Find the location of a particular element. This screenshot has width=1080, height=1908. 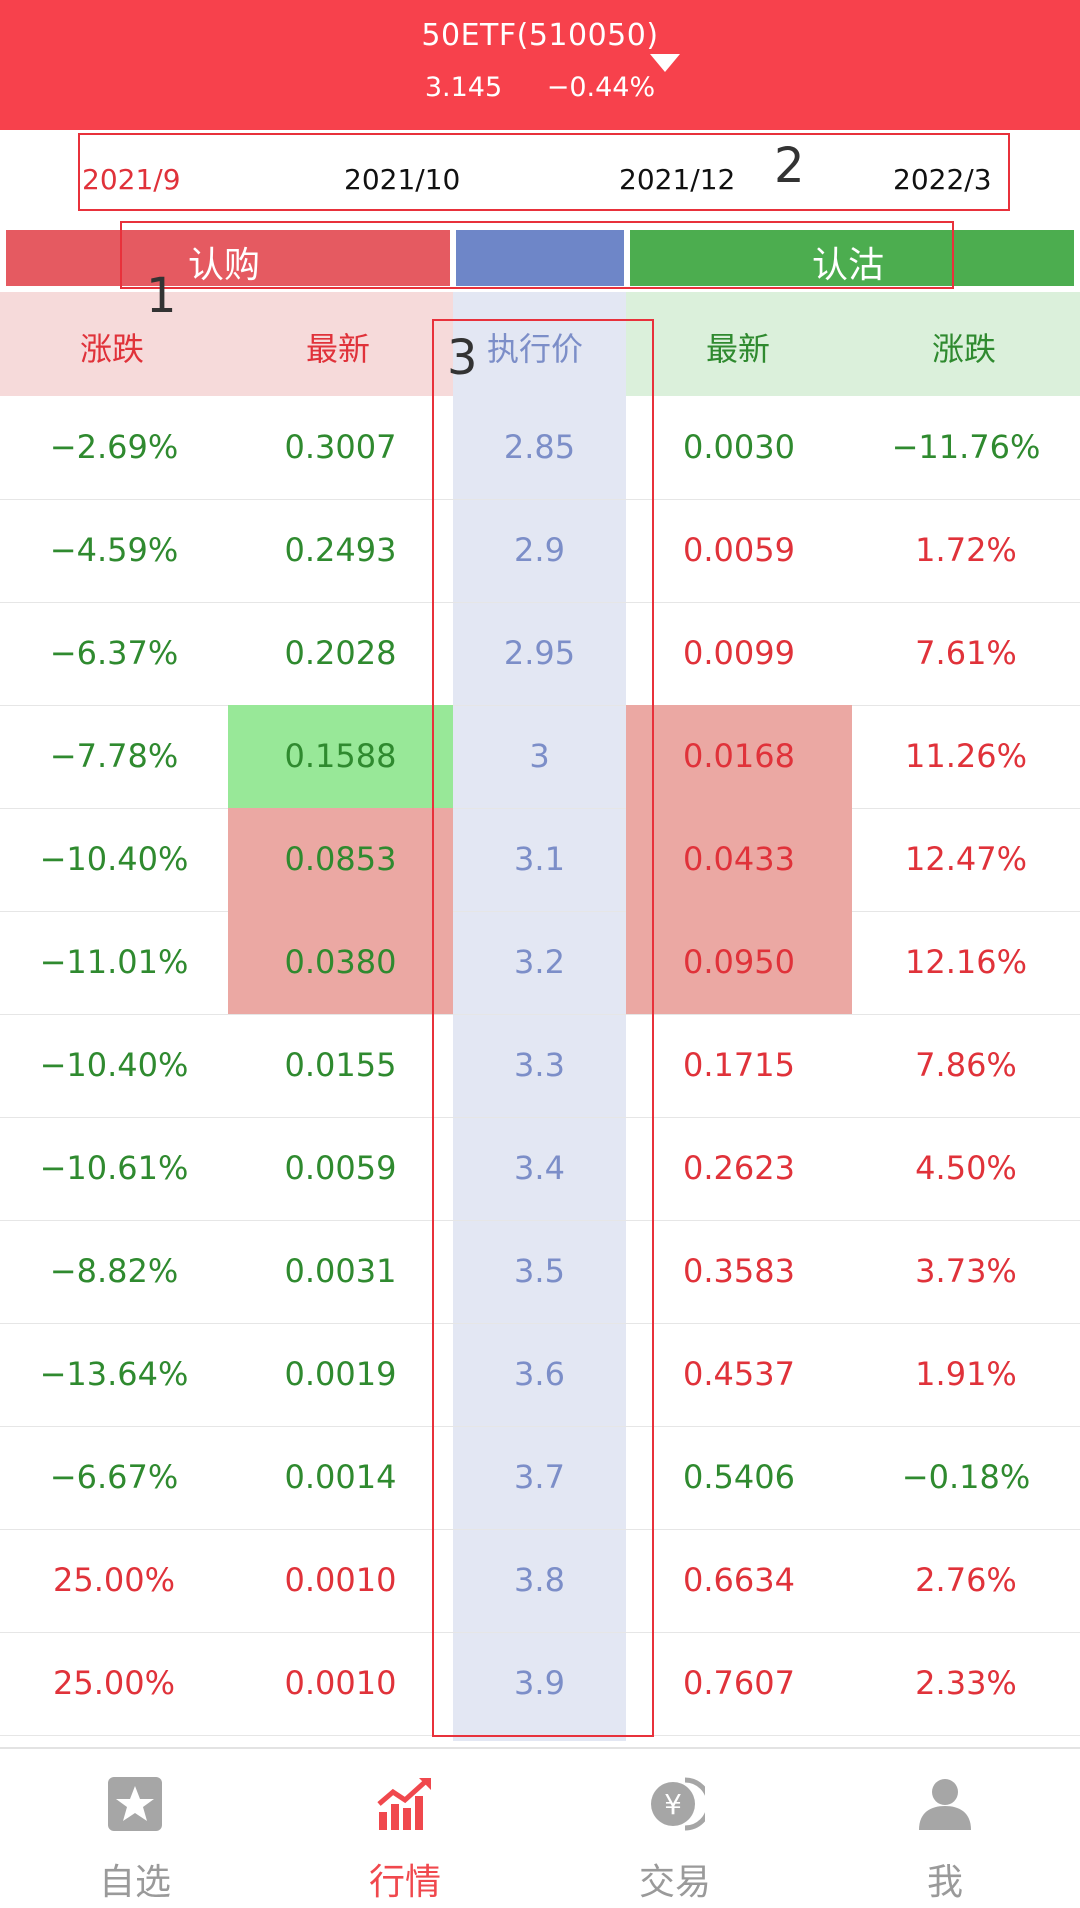

table-row: −2.69% 0.3007 2.85 0.0030 −11.76% is located at coordinates (540, 448).